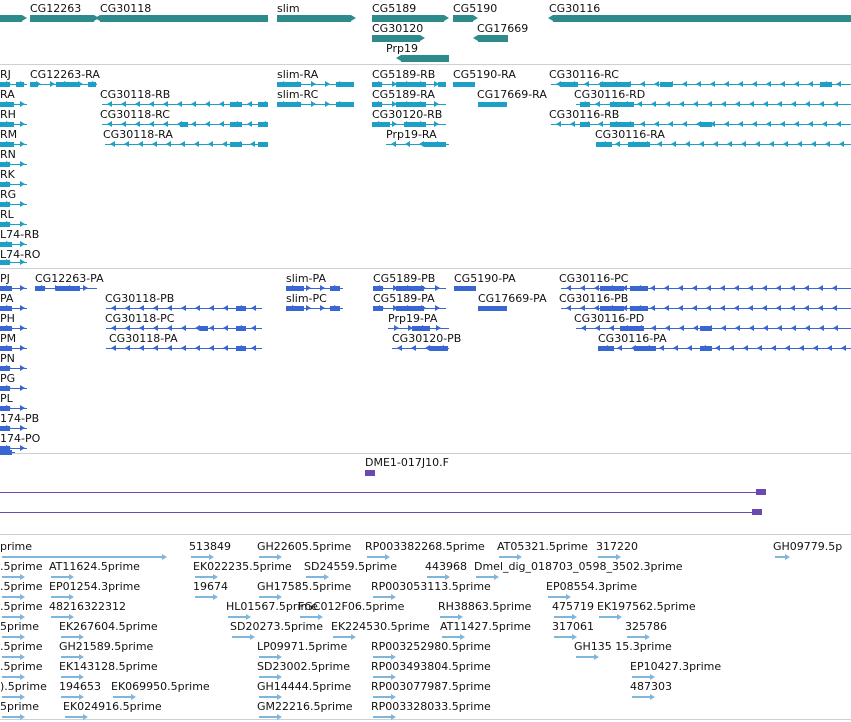 The image size is (851, 722). I want to click on est-label: SD23002.5prime, so click(303, 666).